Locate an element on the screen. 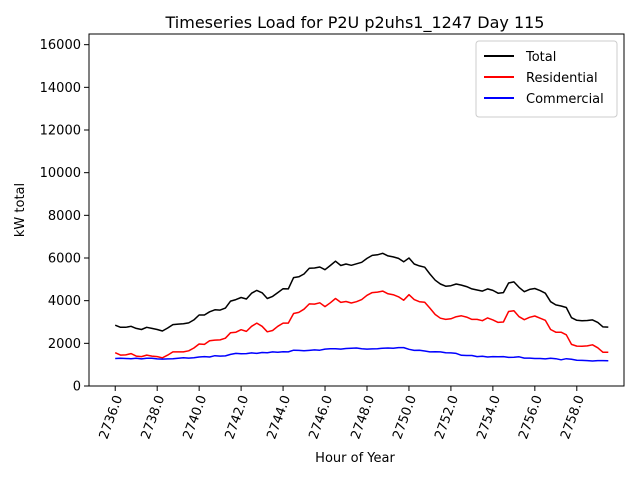 This screenshot has width=640, height=480. legend: Total Residential Commercial is located at coordinates (546, 79).